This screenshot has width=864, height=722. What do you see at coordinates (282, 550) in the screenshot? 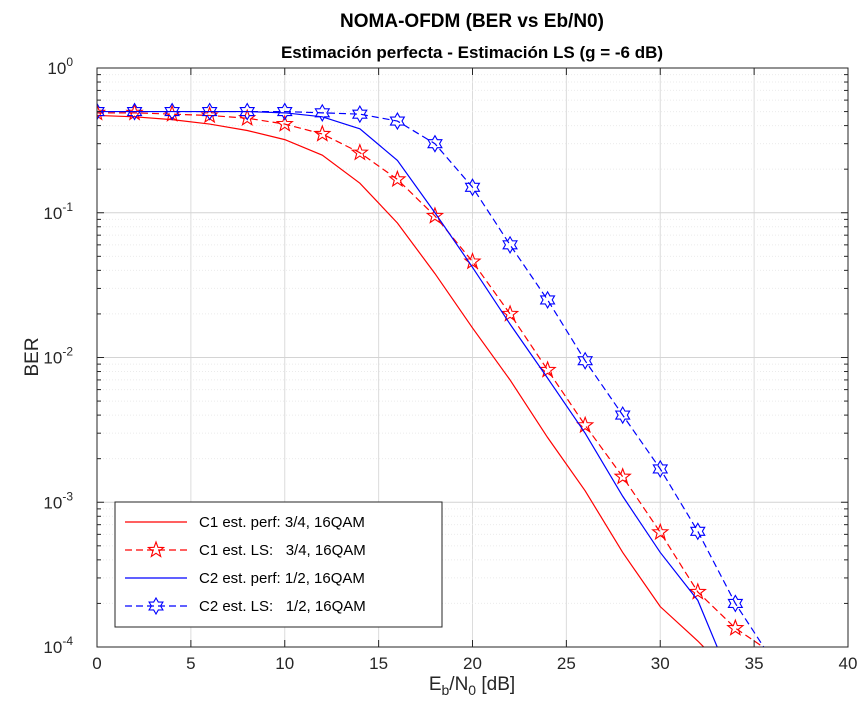
I see `legend-label: C1 est. LS: 3/4, 16QAM` at bounding box center [282, 550].